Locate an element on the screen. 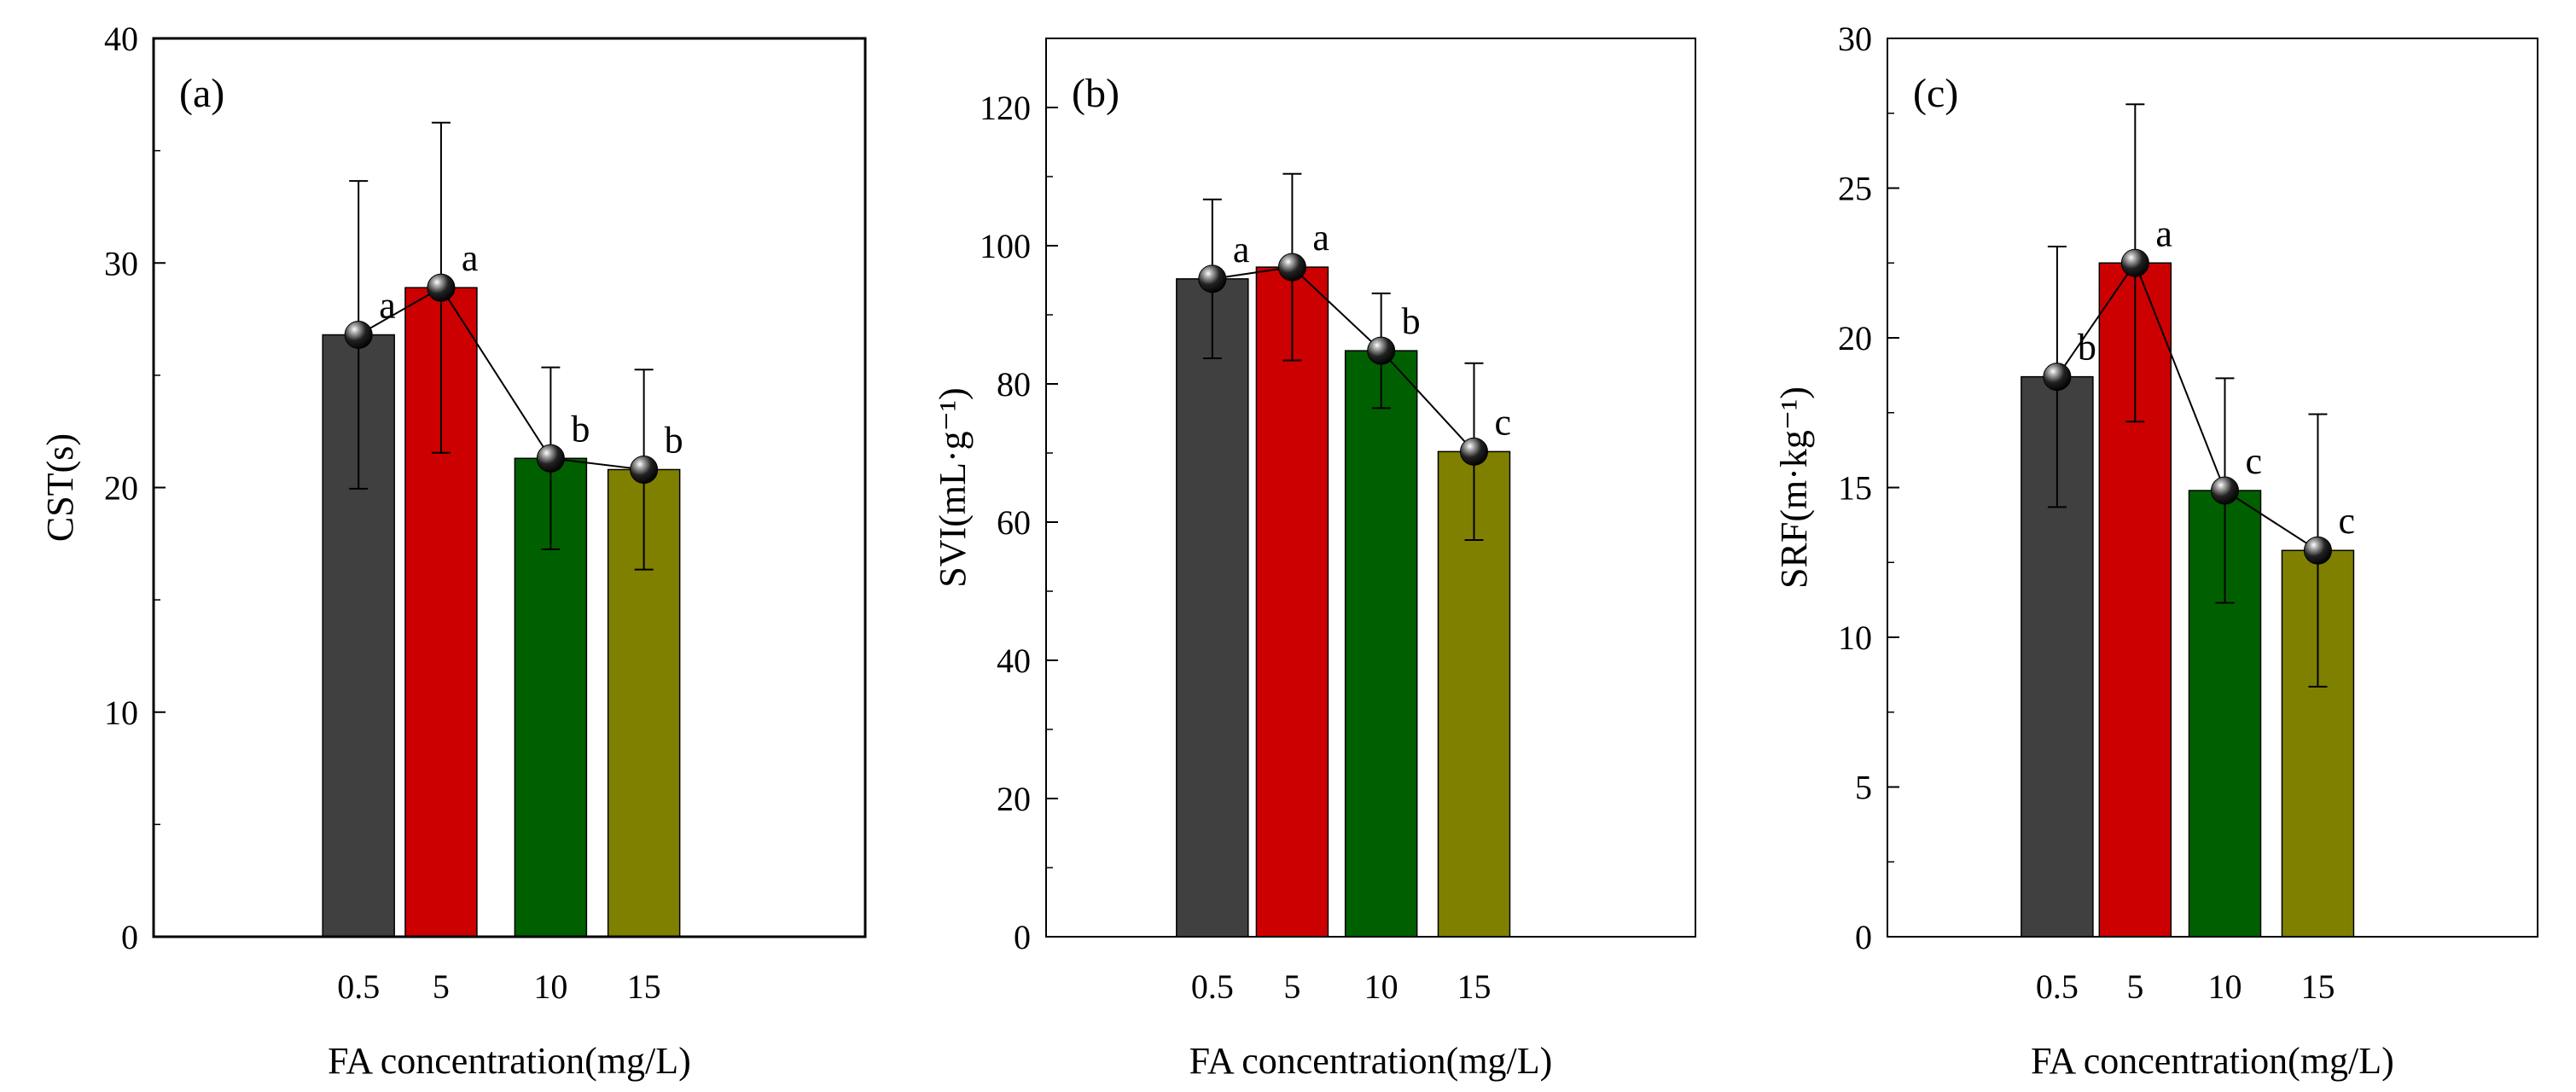  x-tick-label-a-0: 0.5 is located at coordinates (358, 987).